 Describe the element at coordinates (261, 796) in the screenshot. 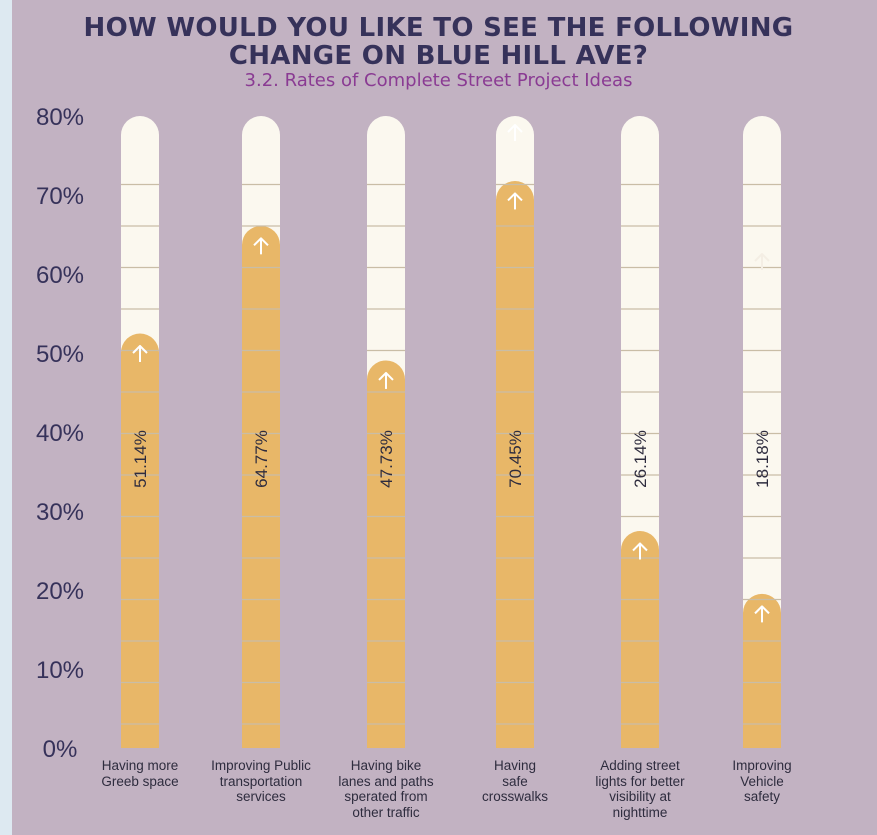

I see `x-tick-label-line: services` at that location.